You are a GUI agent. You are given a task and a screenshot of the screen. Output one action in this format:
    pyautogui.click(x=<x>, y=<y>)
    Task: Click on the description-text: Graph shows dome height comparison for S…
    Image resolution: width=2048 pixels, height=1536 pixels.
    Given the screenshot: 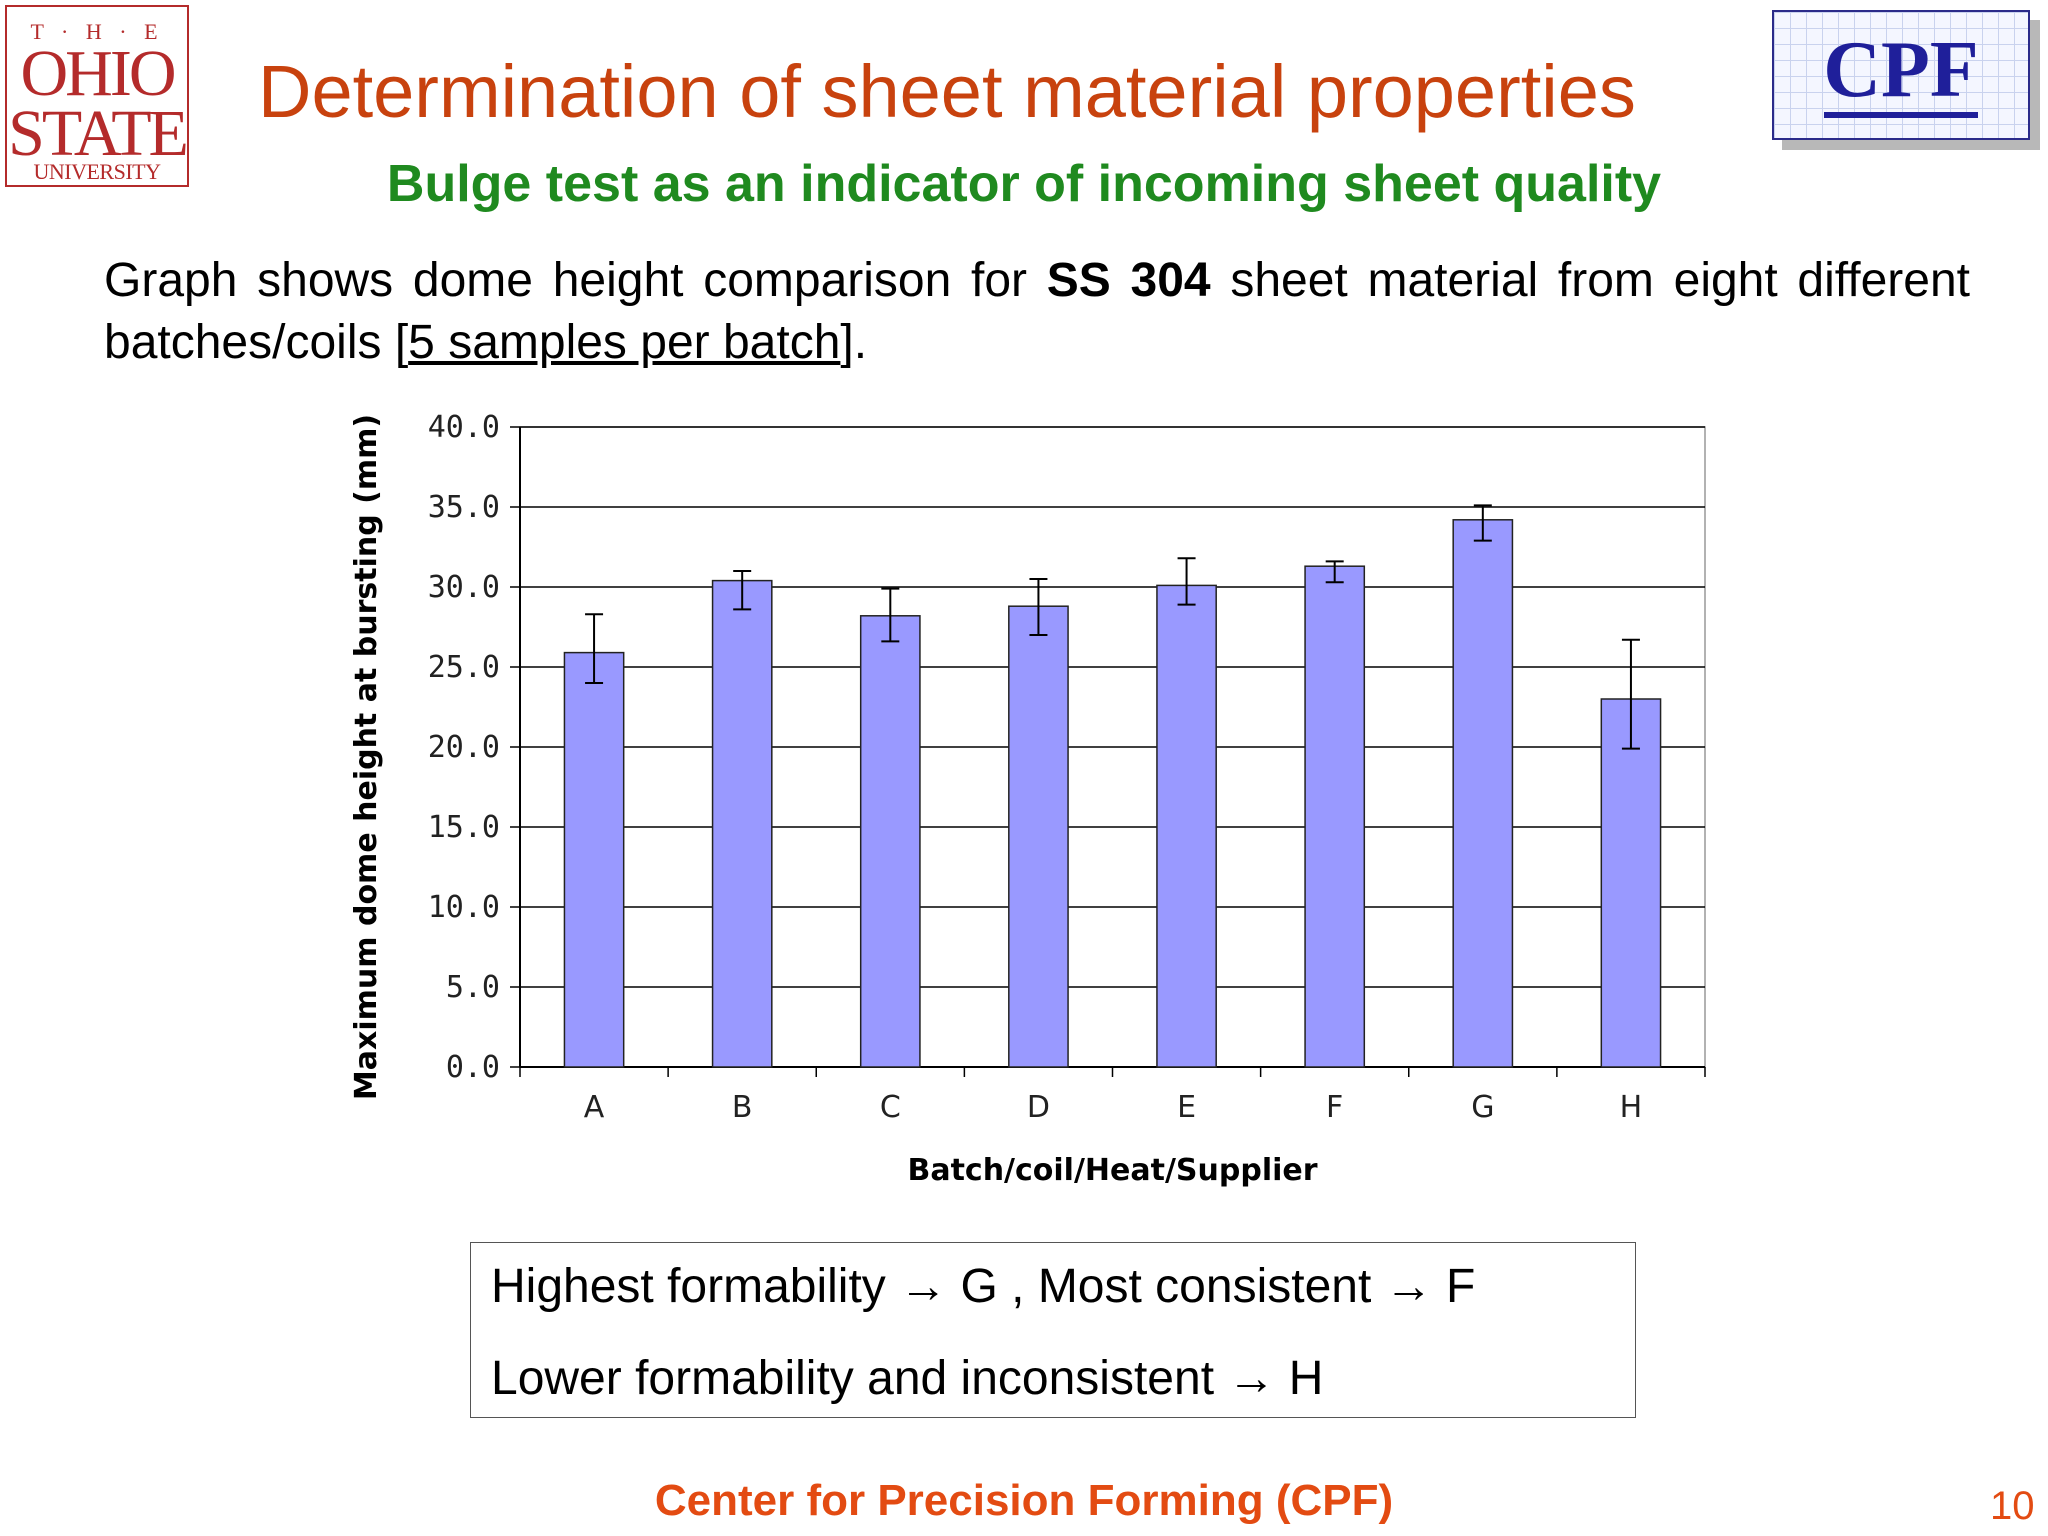 What is the action you would take?
    pyautogui.click(x=1037, y=312)
    